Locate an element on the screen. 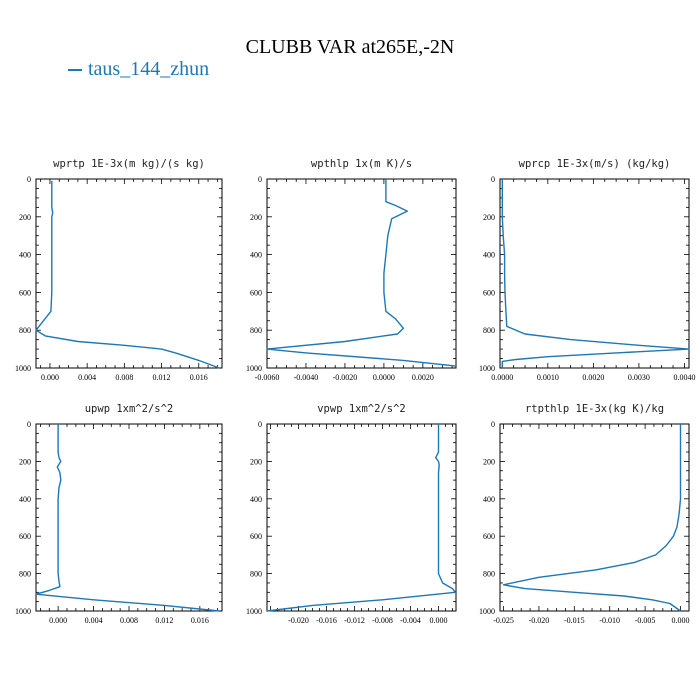 The image size is (700, 700). x-tick-label: -0.008 is located at coordinates (382, 620).